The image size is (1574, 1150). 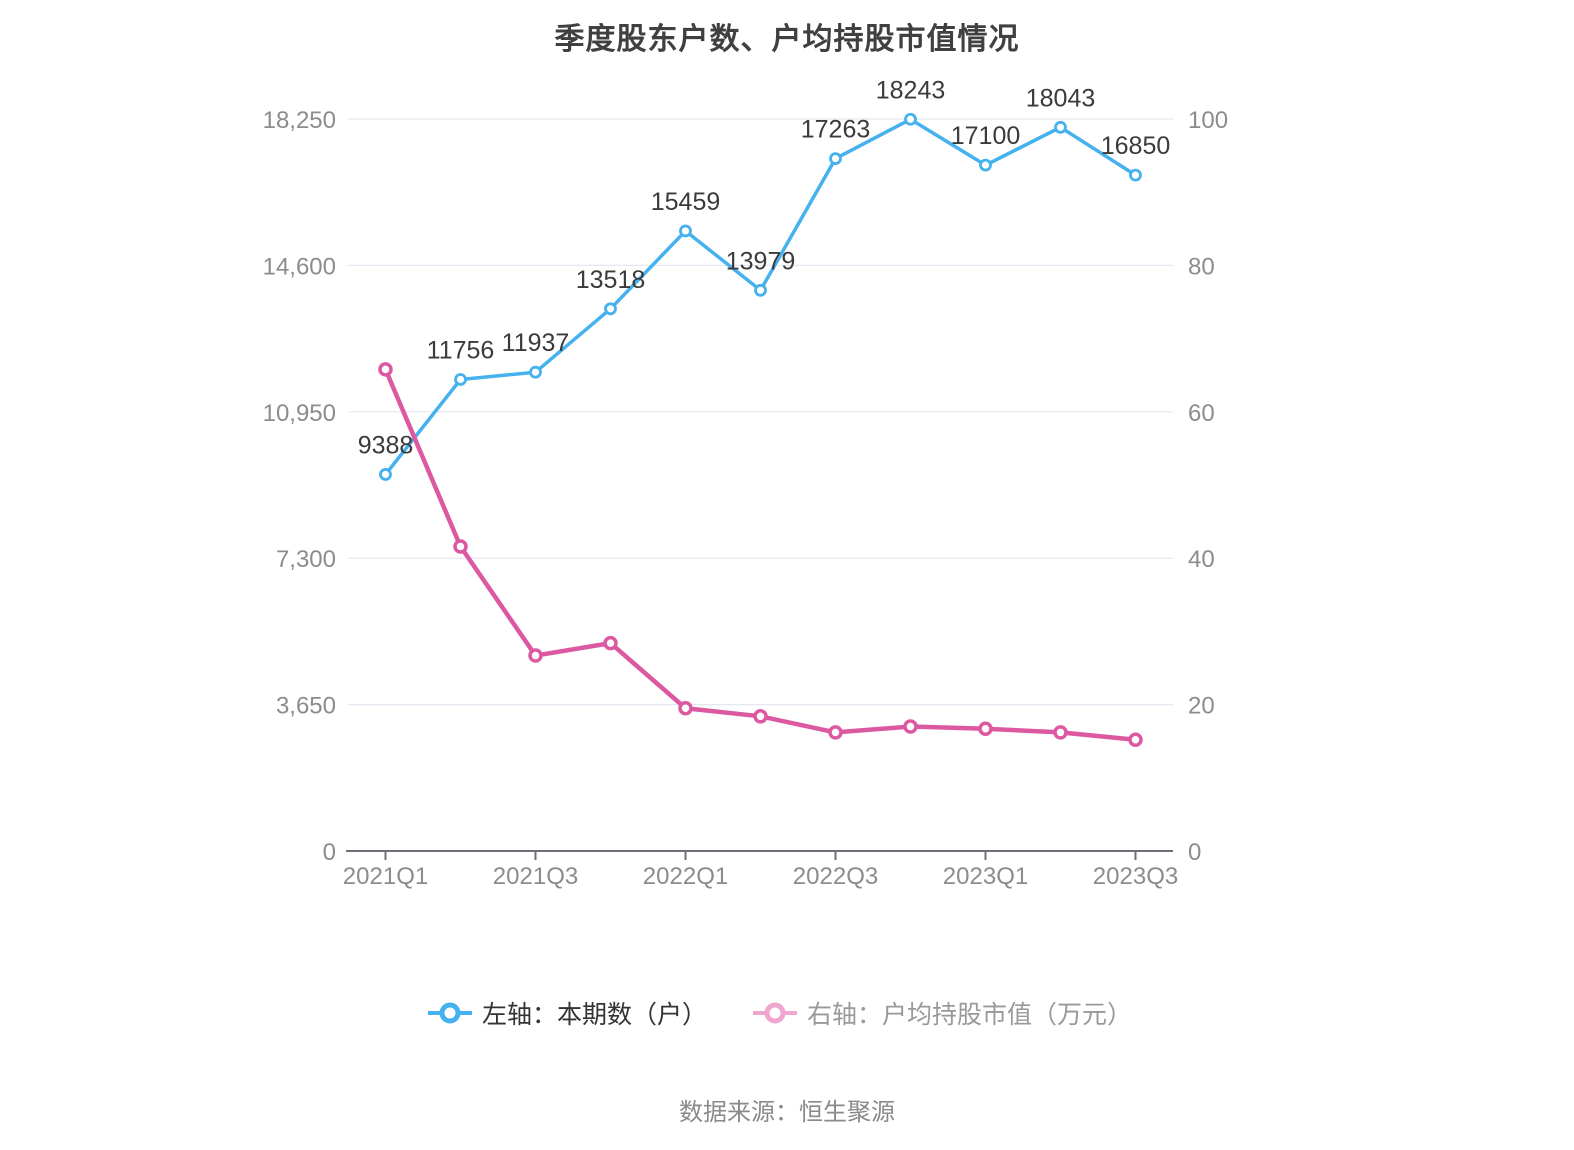 What do you see at coordinates (1208, 120) in the screenshot?
I see `right-axis-label: 100` at bounding box center [1208, 120].